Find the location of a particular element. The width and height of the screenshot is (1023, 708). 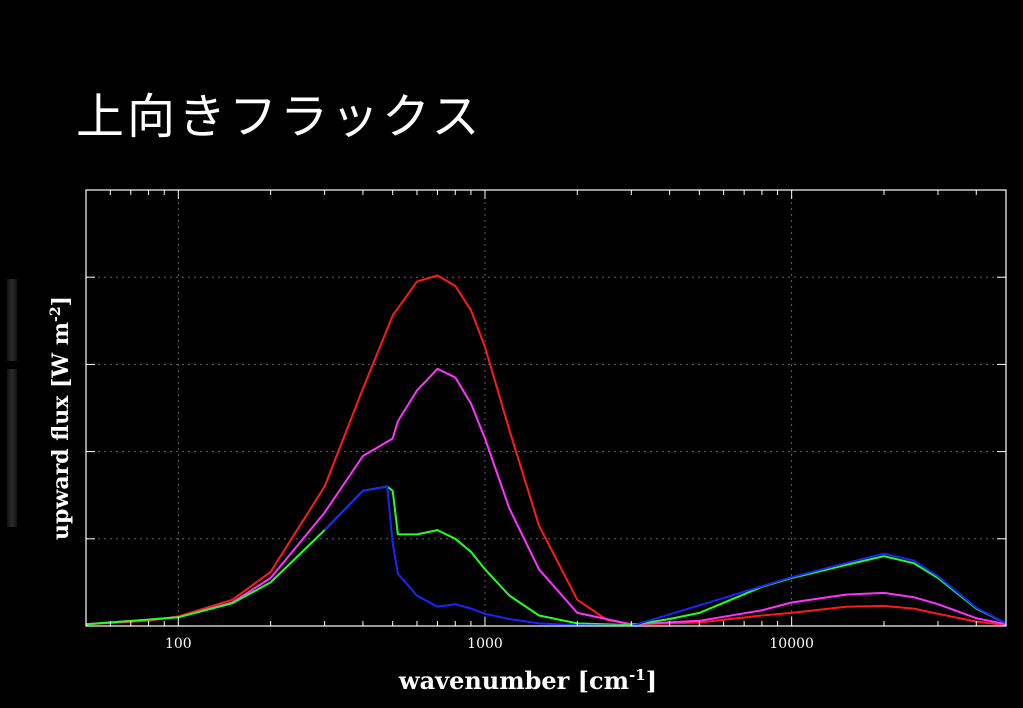

y-axis-label: upward flux [W m-2] is located at coordinates (61, 418).